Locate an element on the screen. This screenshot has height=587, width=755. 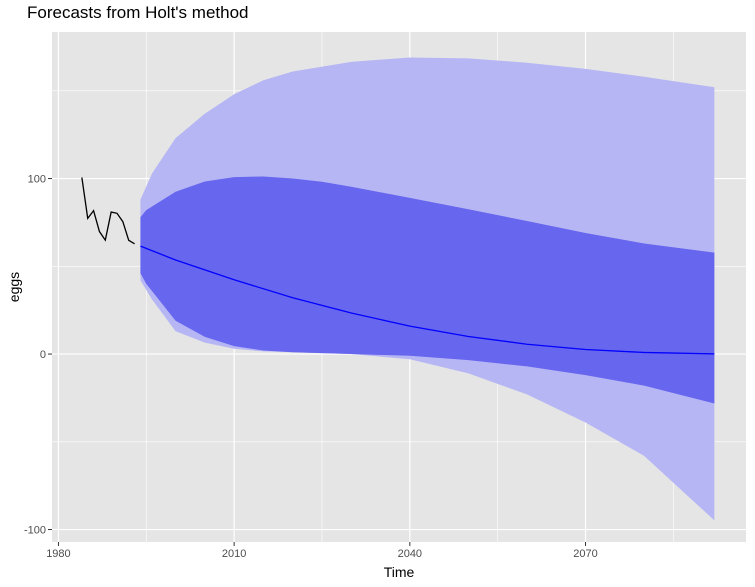
x-tick-label: 2070 is located at coordinates (585, 554).